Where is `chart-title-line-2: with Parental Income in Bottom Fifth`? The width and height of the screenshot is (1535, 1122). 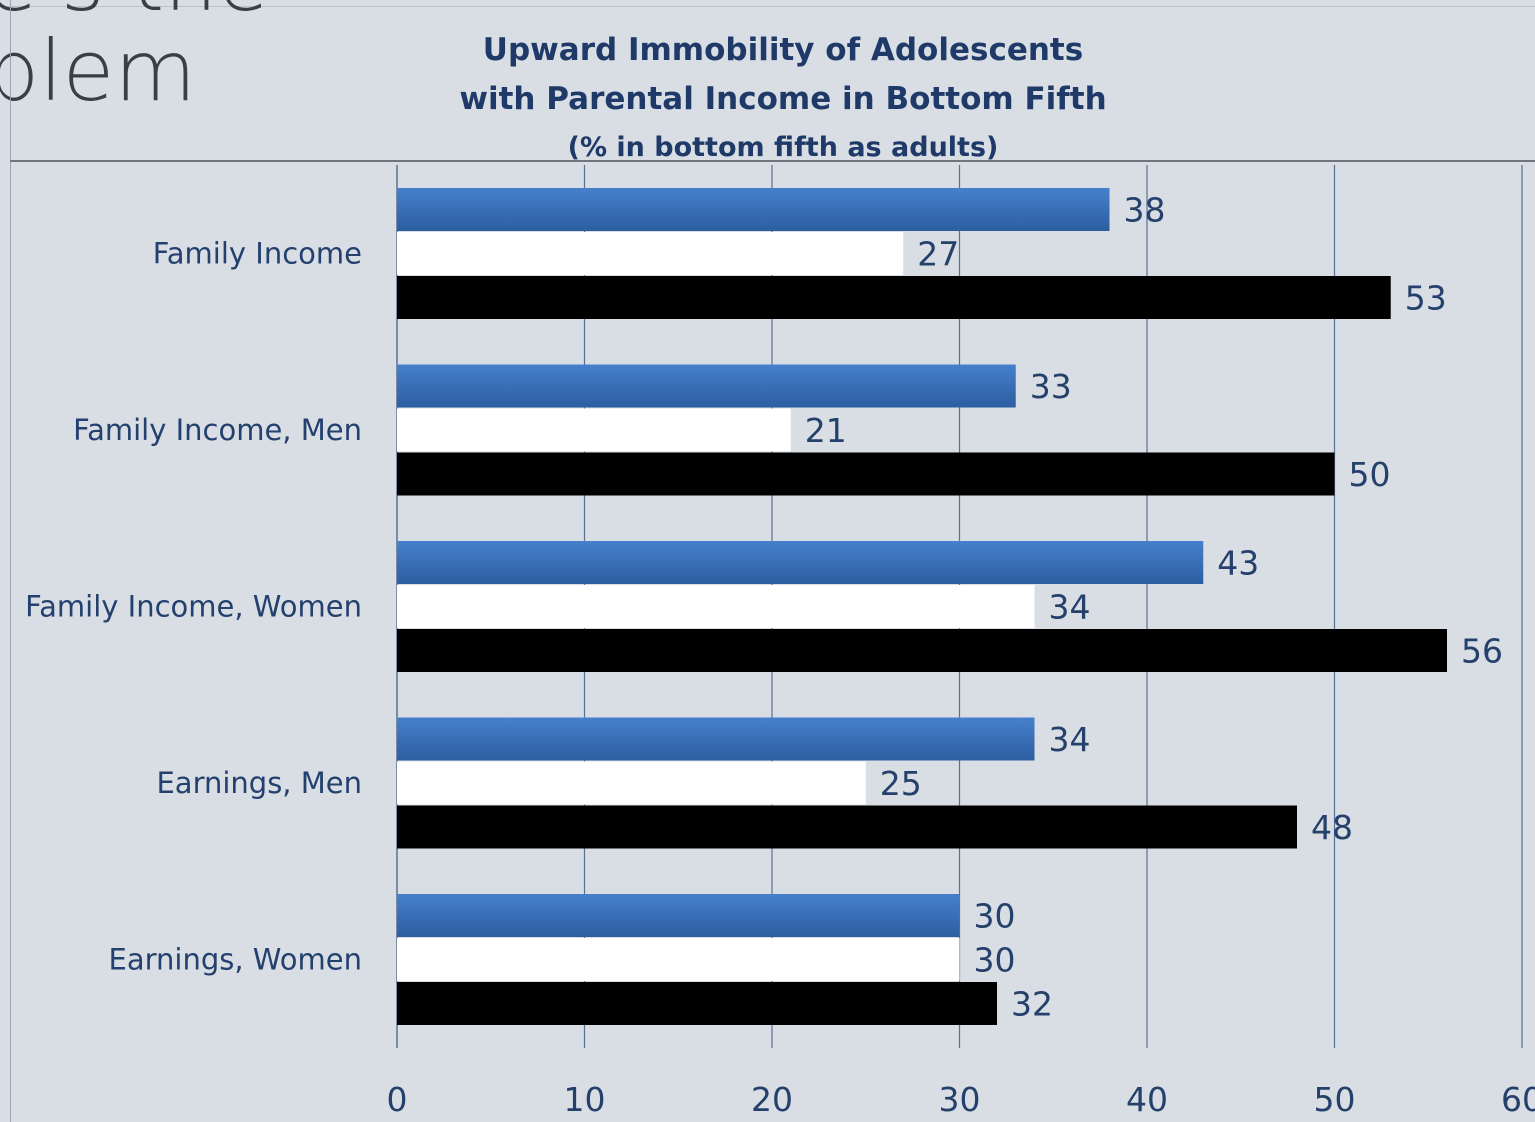
chart-title-line-2: with Parental Income in Bottom Fifth is located at coordinates (782, 99).